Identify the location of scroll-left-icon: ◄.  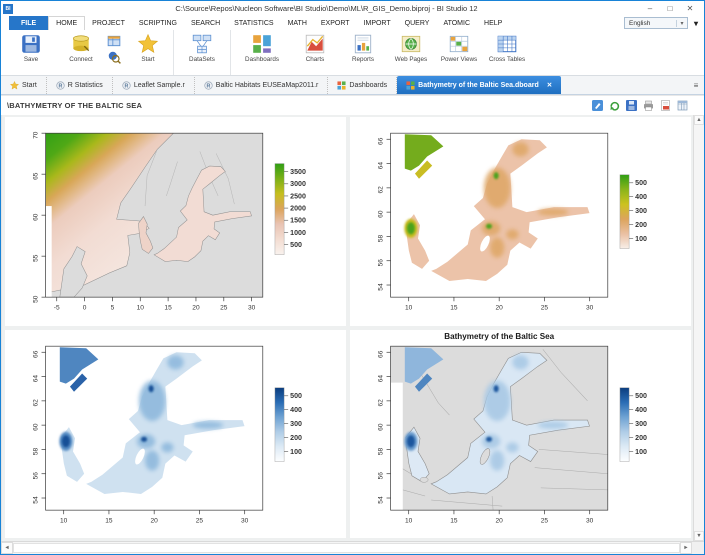
(7, 548).